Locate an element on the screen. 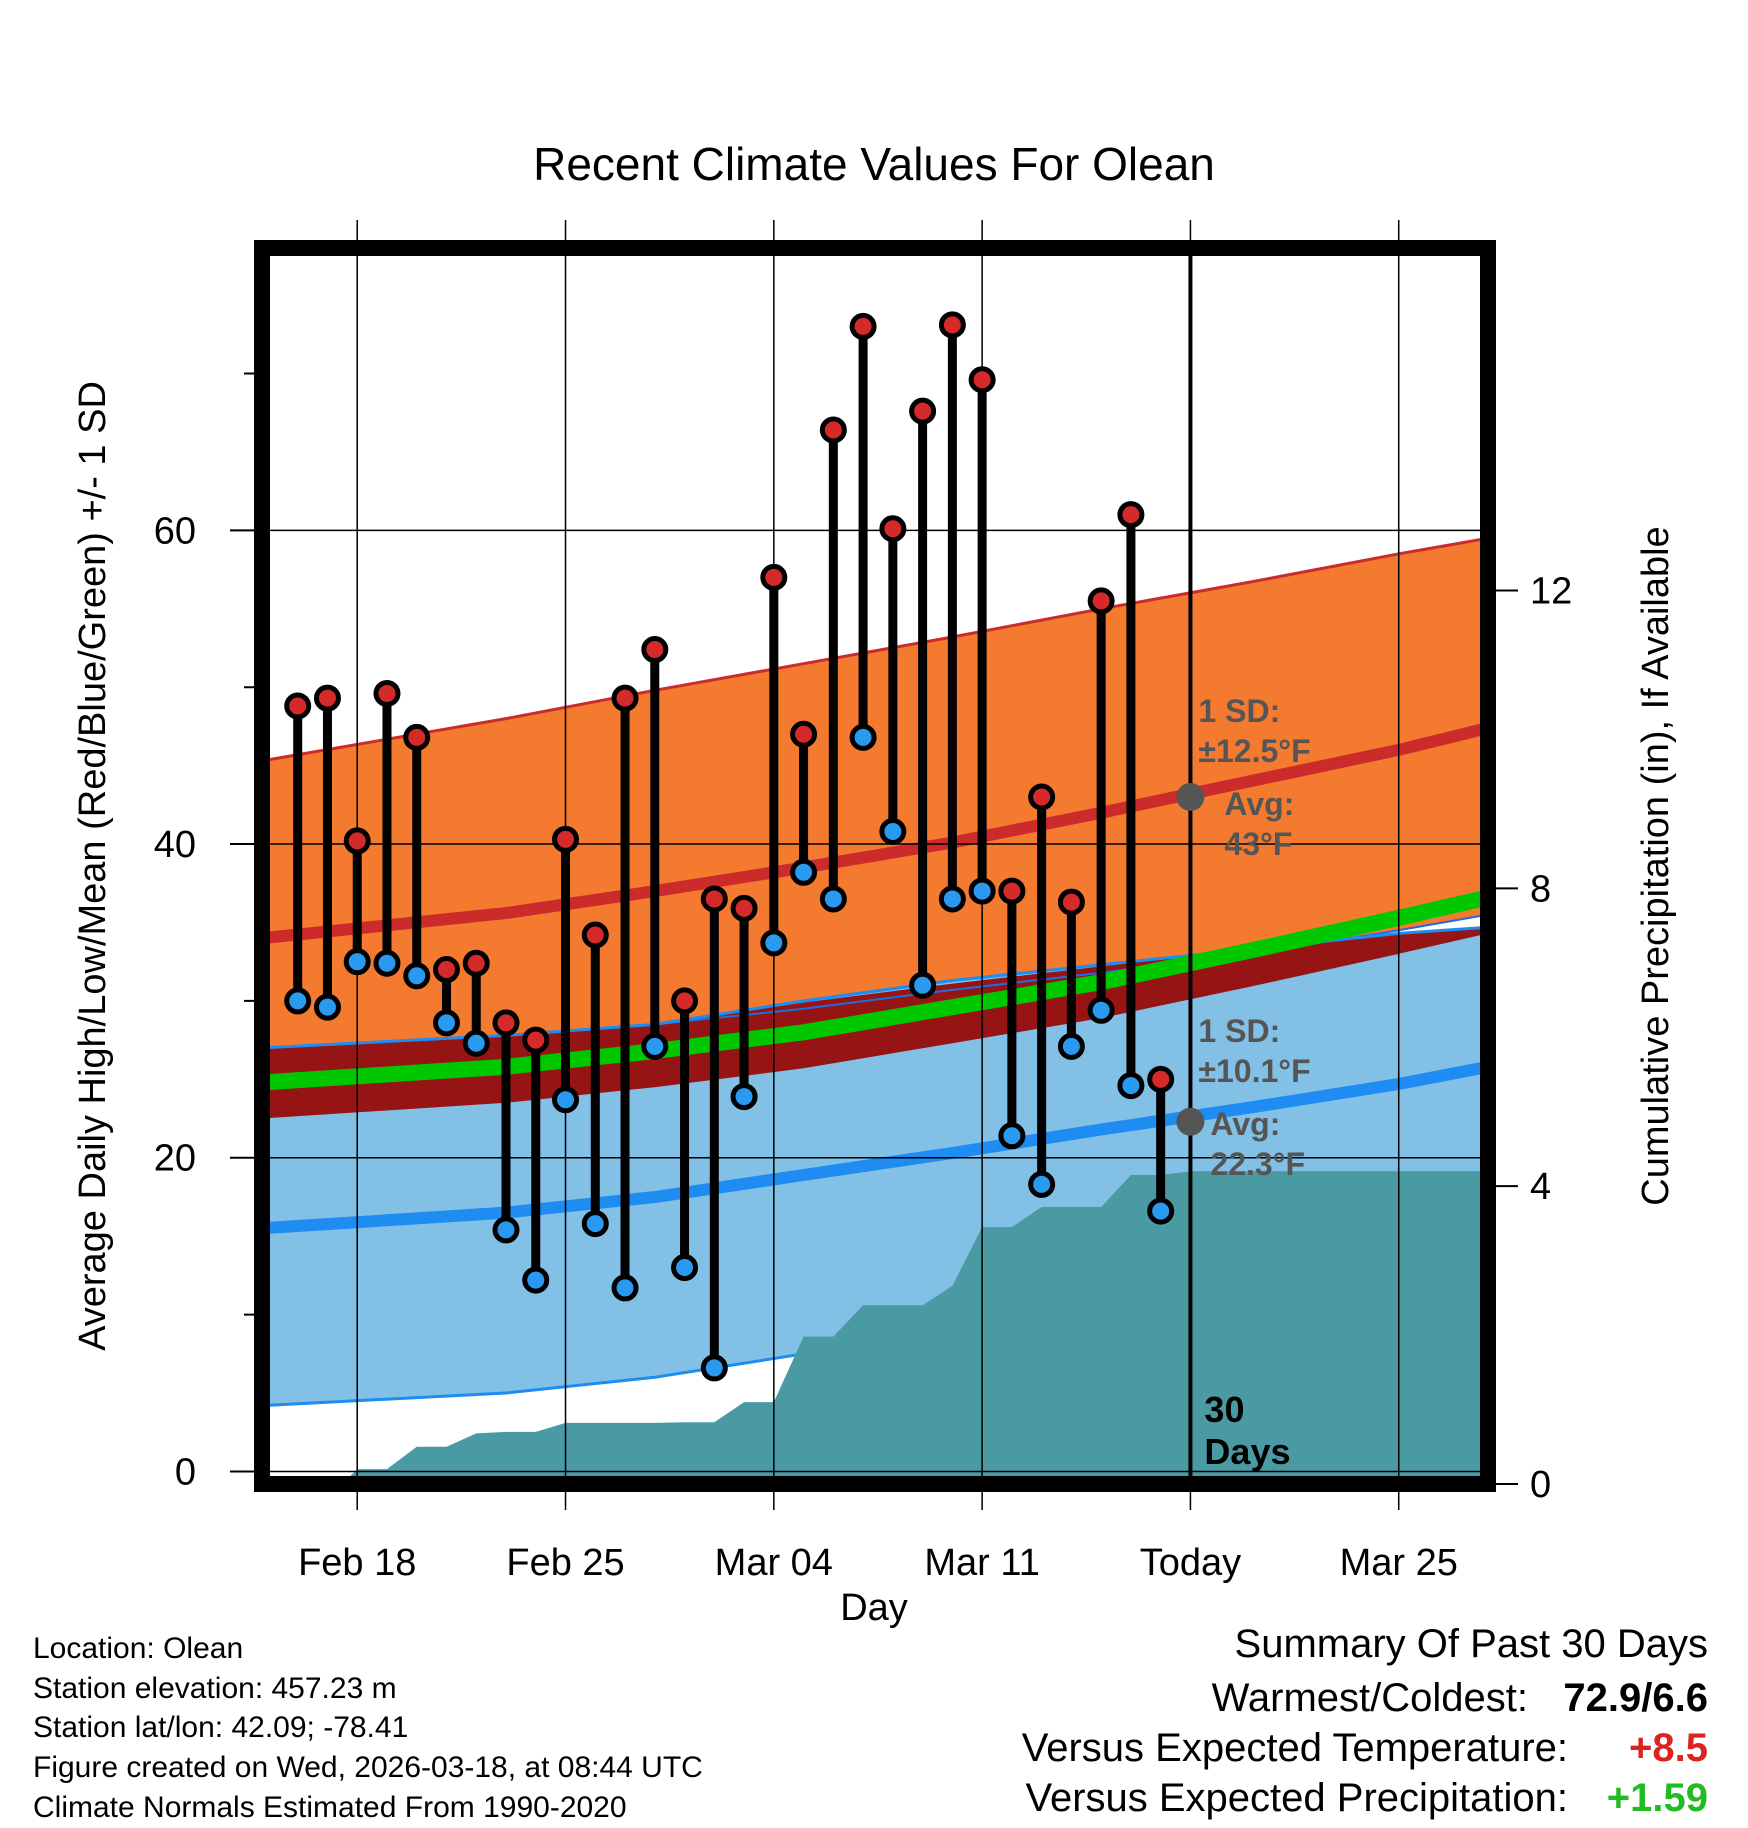 This screenshot has width=1748, height=1828. warm-cold-label: Warmest/Coldest: is located at coordinates (1369, 1698).